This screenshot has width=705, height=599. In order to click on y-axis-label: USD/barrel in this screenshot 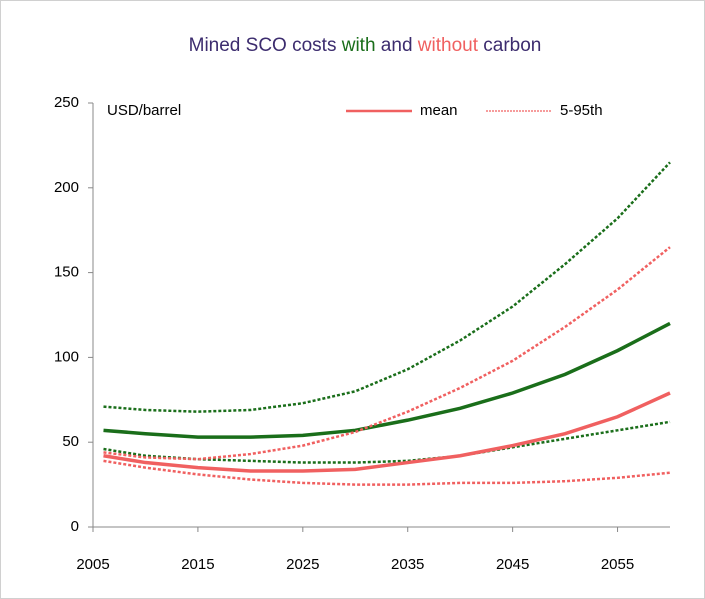, I will do `click(144, 110)`.